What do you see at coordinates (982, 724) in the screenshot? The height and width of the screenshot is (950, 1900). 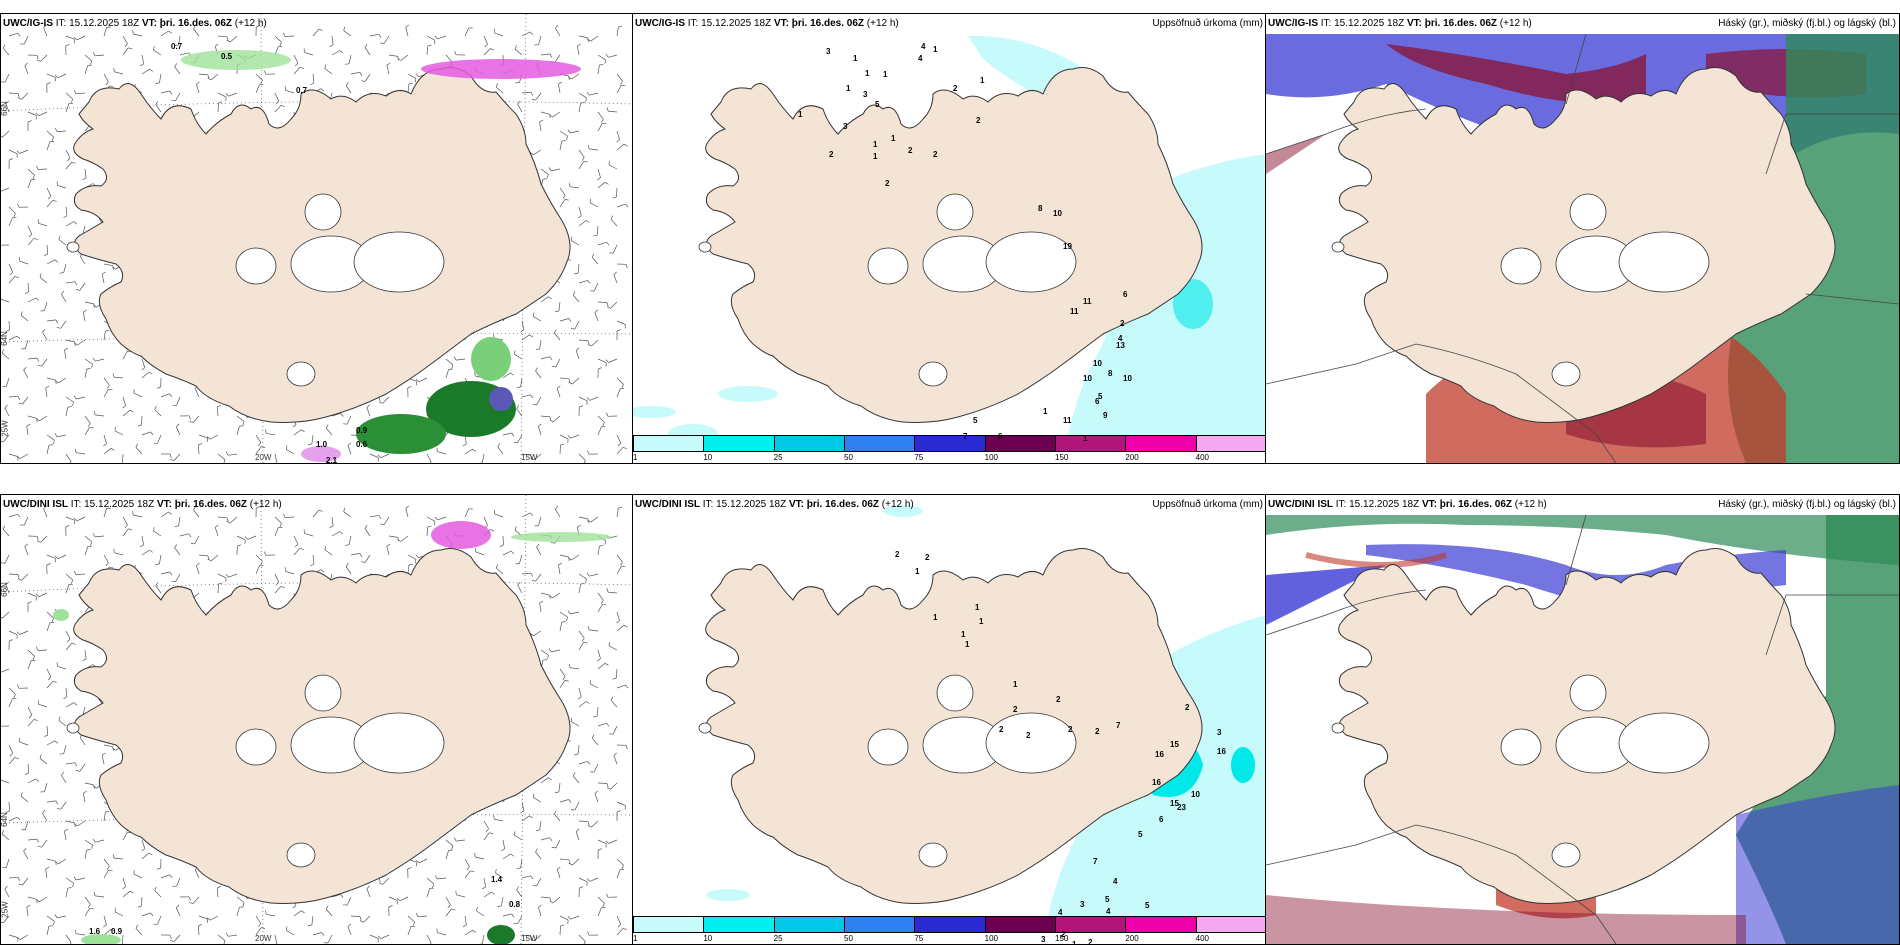 I see `precip-map-svg` at bounding box center [982, 724].